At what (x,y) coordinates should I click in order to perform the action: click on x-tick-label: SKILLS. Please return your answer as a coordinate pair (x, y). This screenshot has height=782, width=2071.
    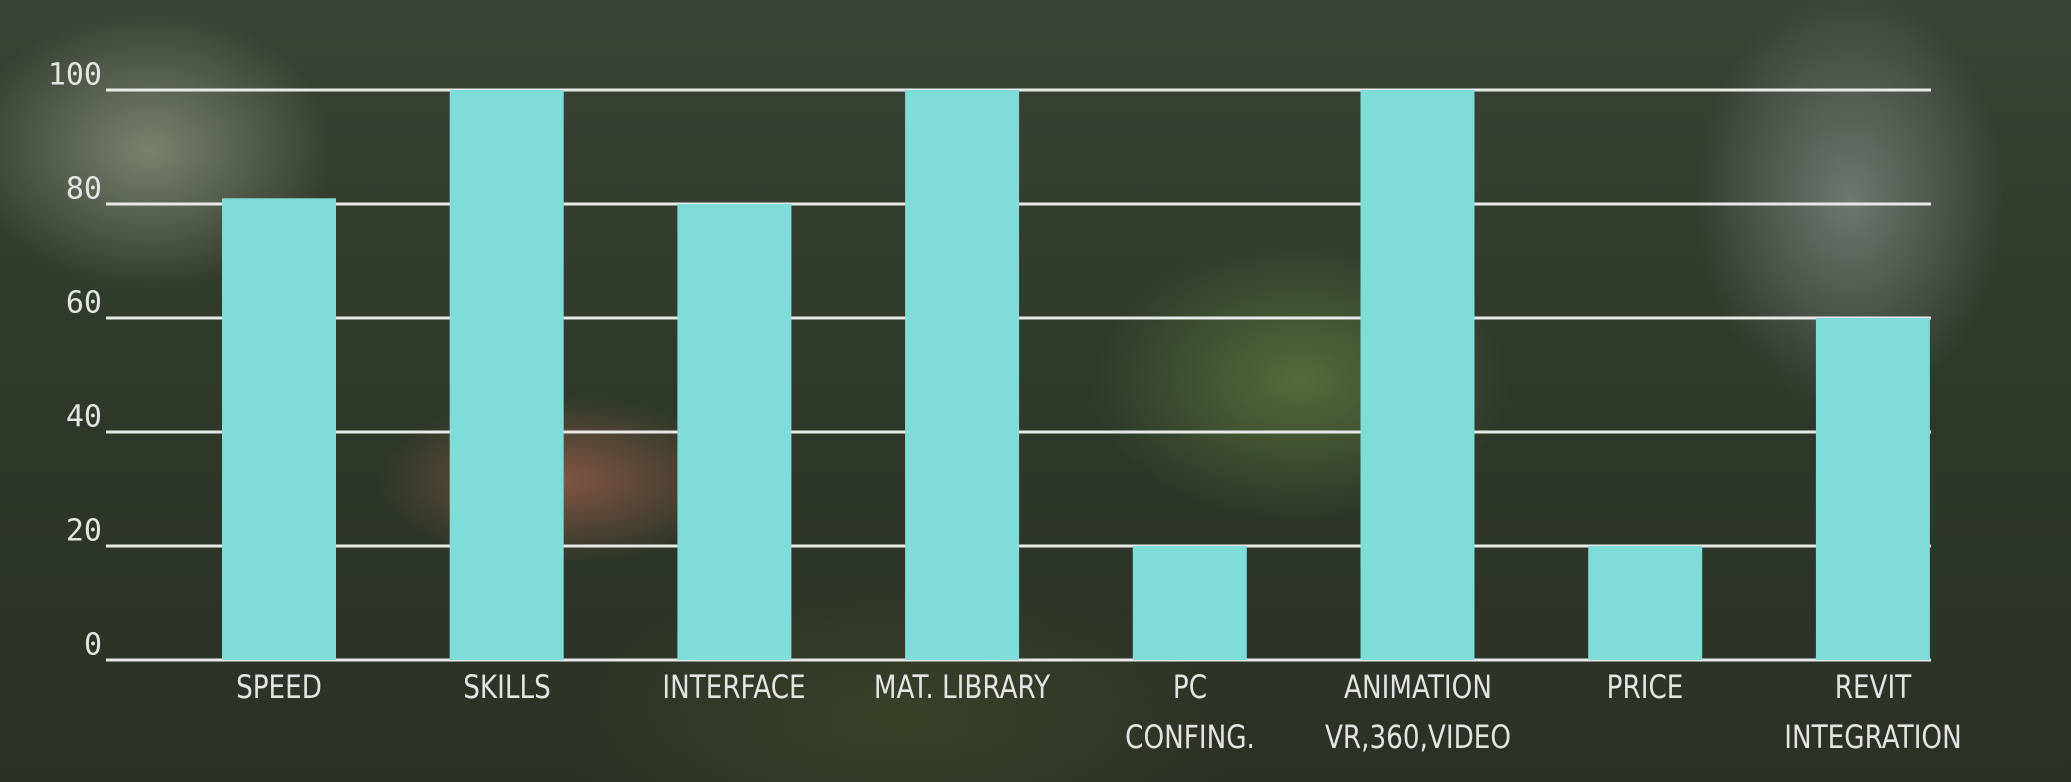
    Looking at the image, I should click on (506, 687).